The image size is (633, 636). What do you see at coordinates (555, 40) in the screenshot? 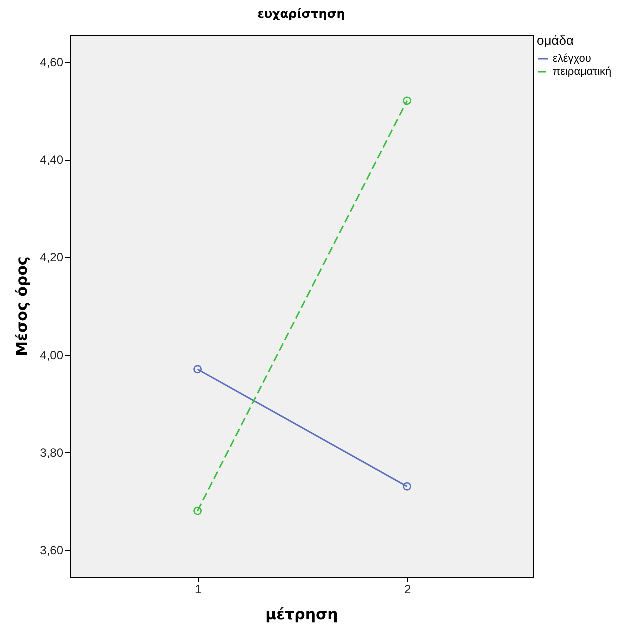
I see `legend-title: ομάδα` at bounding box center [555, 40].